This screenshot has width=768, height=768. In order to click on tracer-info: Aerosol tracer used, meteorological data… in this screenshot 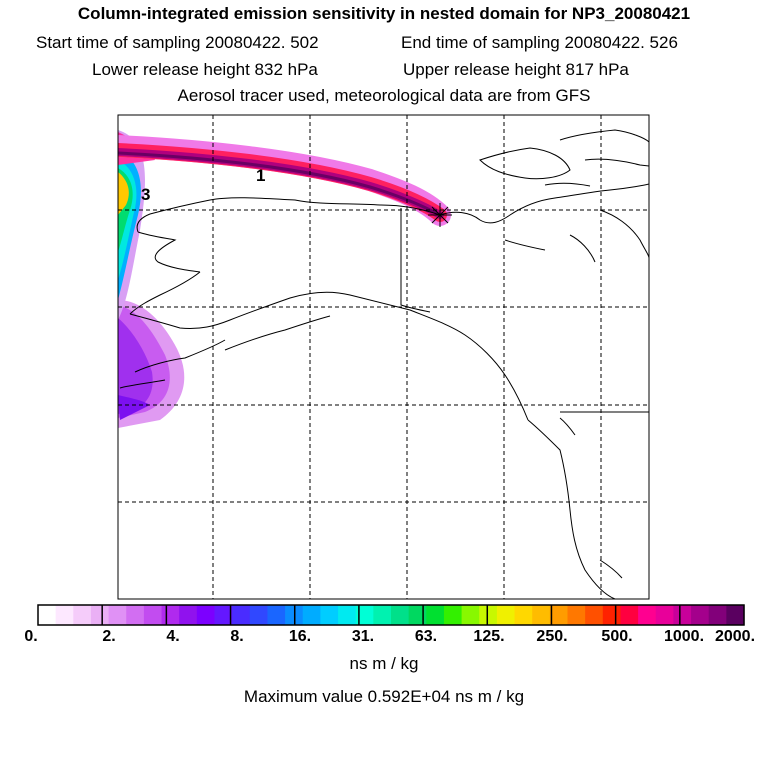, I will do `click(384, 95)`.